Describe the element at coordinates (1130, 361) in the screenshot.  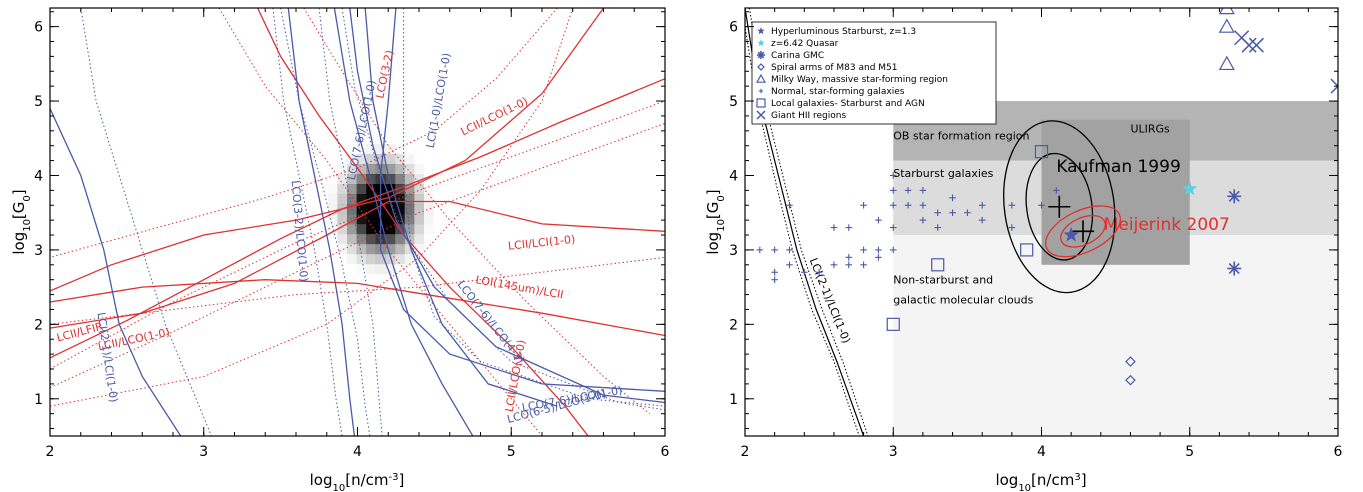
I see `diamond-marker` at that location.